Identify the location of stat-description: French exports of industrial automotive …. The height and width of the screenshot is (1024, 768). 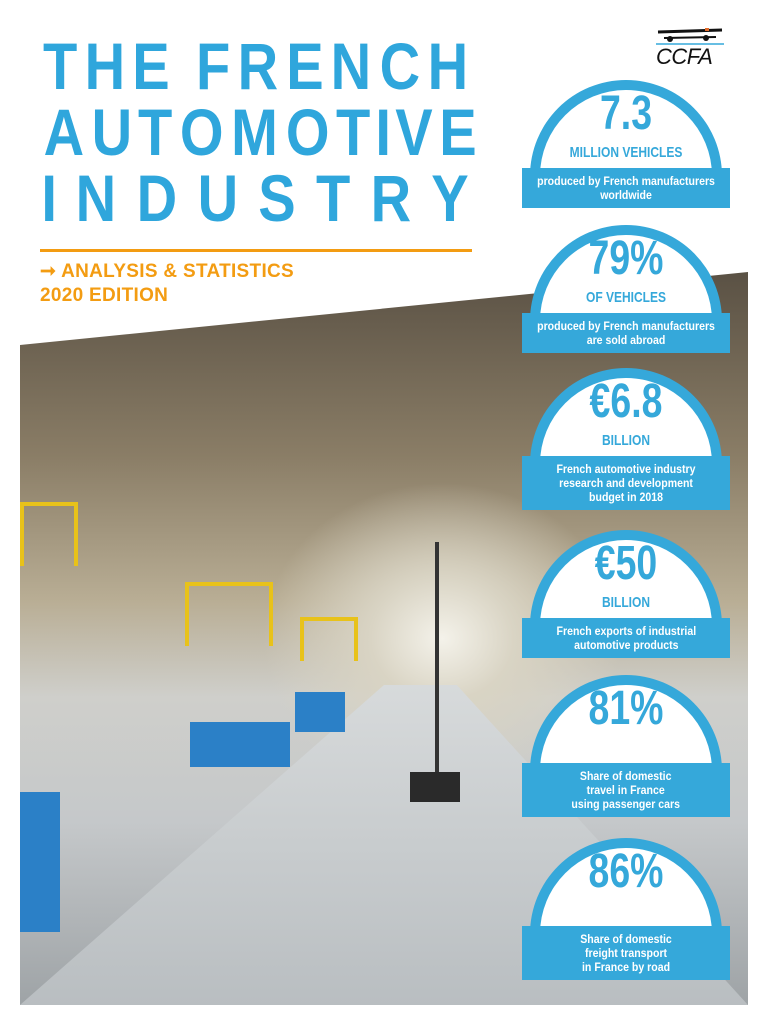
(626, 638).